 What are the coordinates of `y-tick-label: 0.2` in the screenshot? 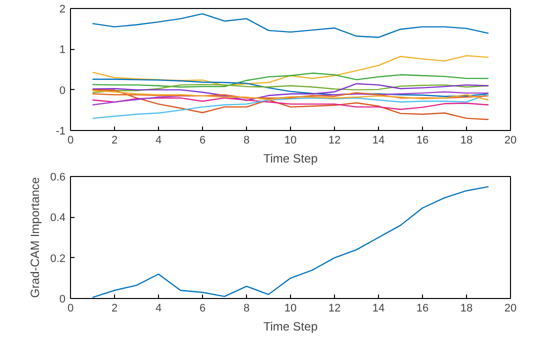 It's located at (58, 258).